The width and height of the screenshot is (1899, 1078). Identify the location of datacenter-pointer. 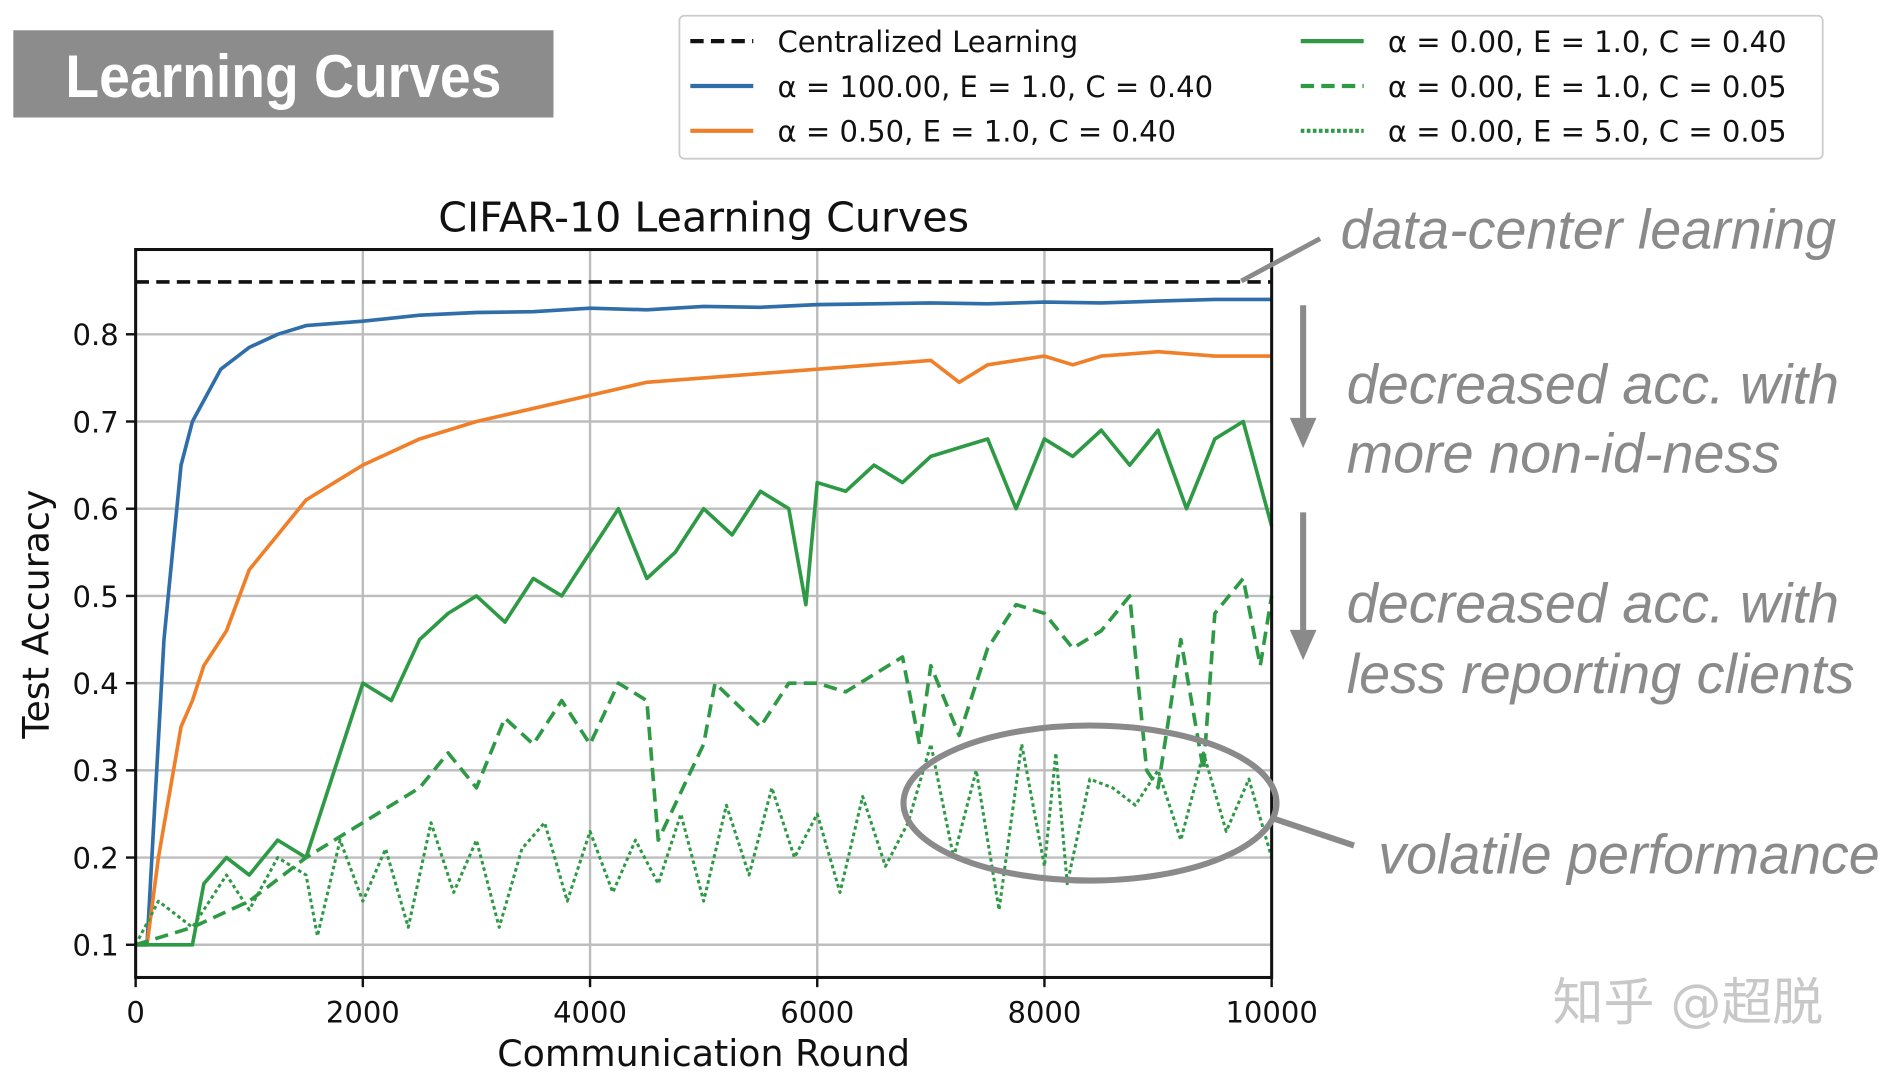
(1281, 260).